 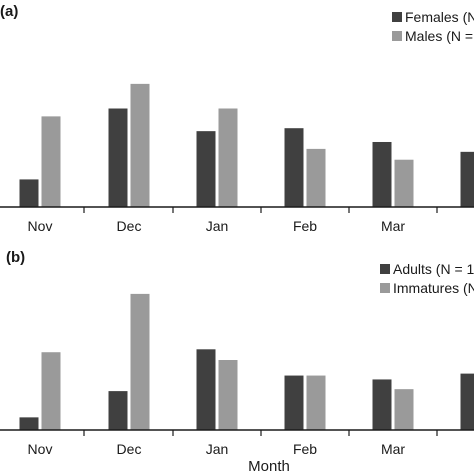 I want to click on legend-label: Immatures (N, so click(x=433, y=288).